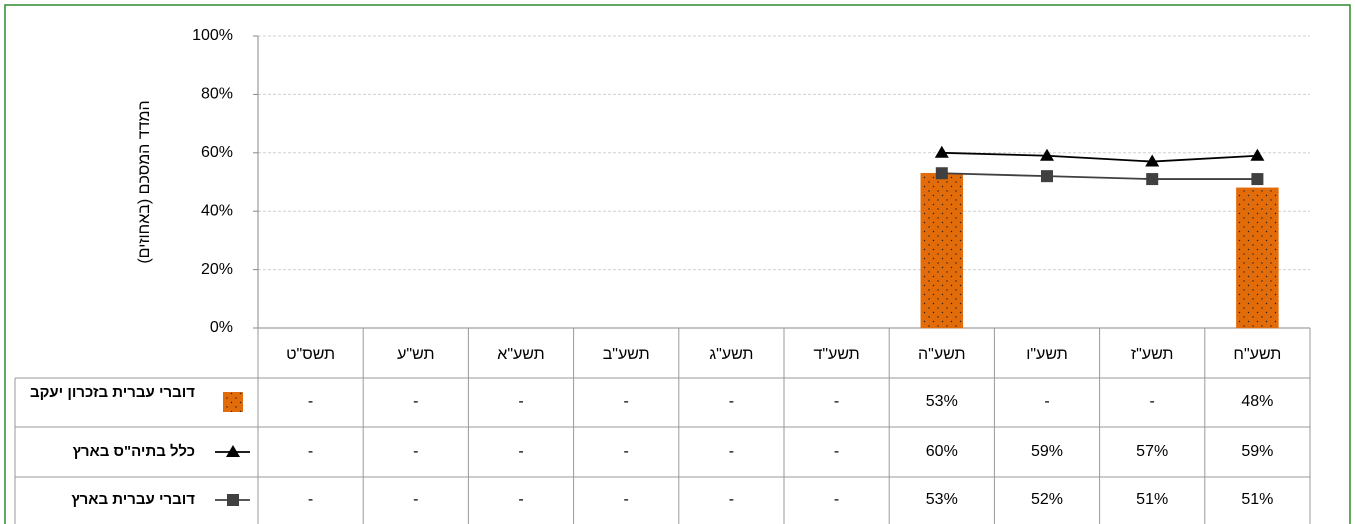 The width and height of the screenshot is (1355, 524). I want to click on x-tick-label: תשע"ה, so click(942, 354).